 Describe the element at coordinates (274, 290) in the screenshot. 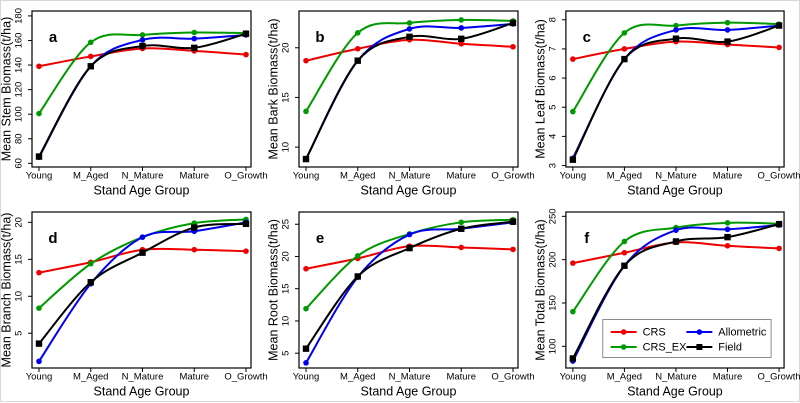

I see `y-axis-title: Mean Root Biomass(t/ha)` at that location.